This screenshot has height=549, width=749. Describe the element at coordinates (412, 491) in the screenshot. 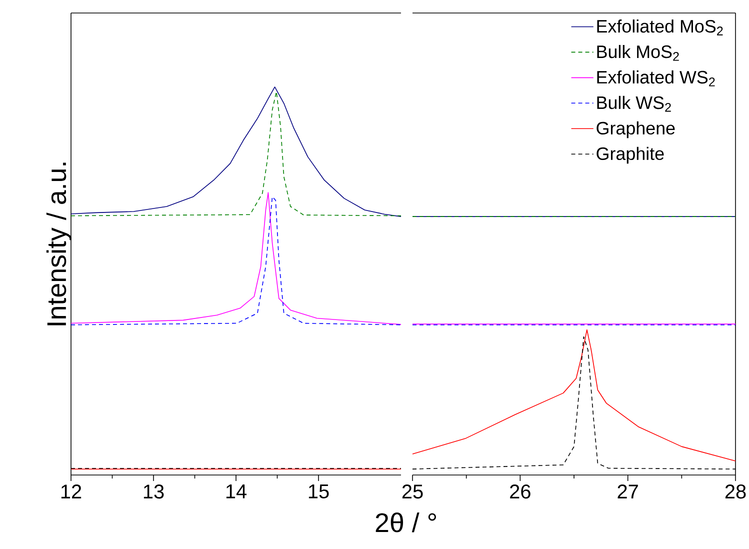

I see `x-tick-label: 25` at that location.